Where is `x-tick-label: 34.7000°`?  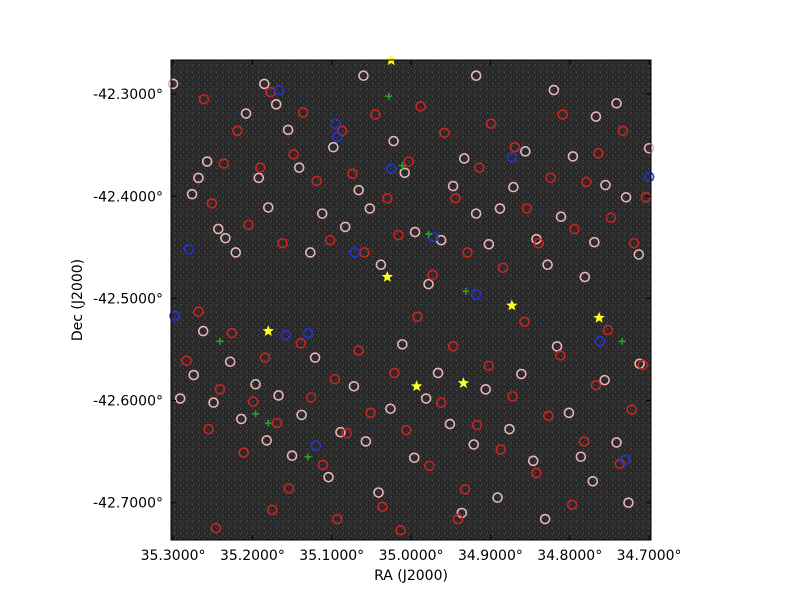 x-tick-label: 34.7000° is located at coordinates (649, 556).